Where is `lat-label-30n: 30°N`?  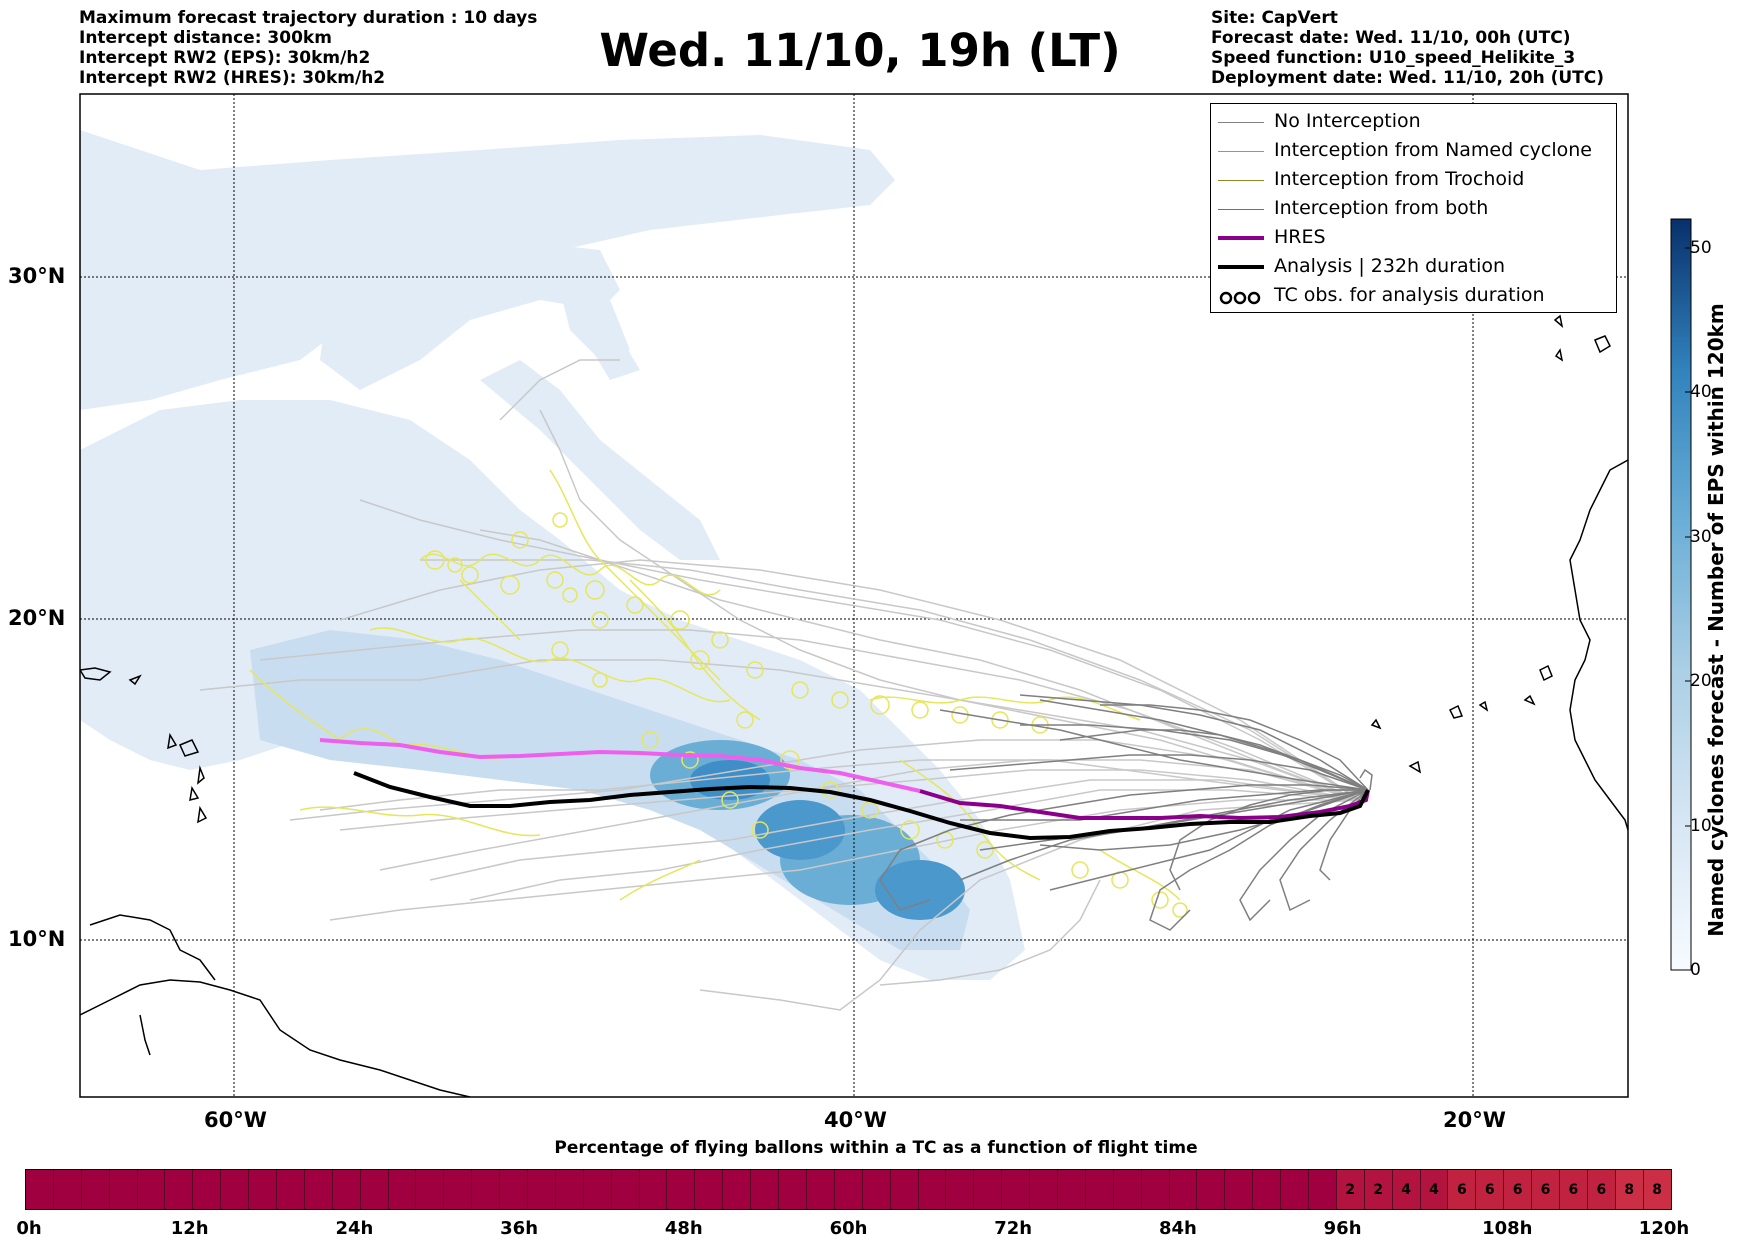
lat-label-30n: 30°N is located at coordinates (37, 276).